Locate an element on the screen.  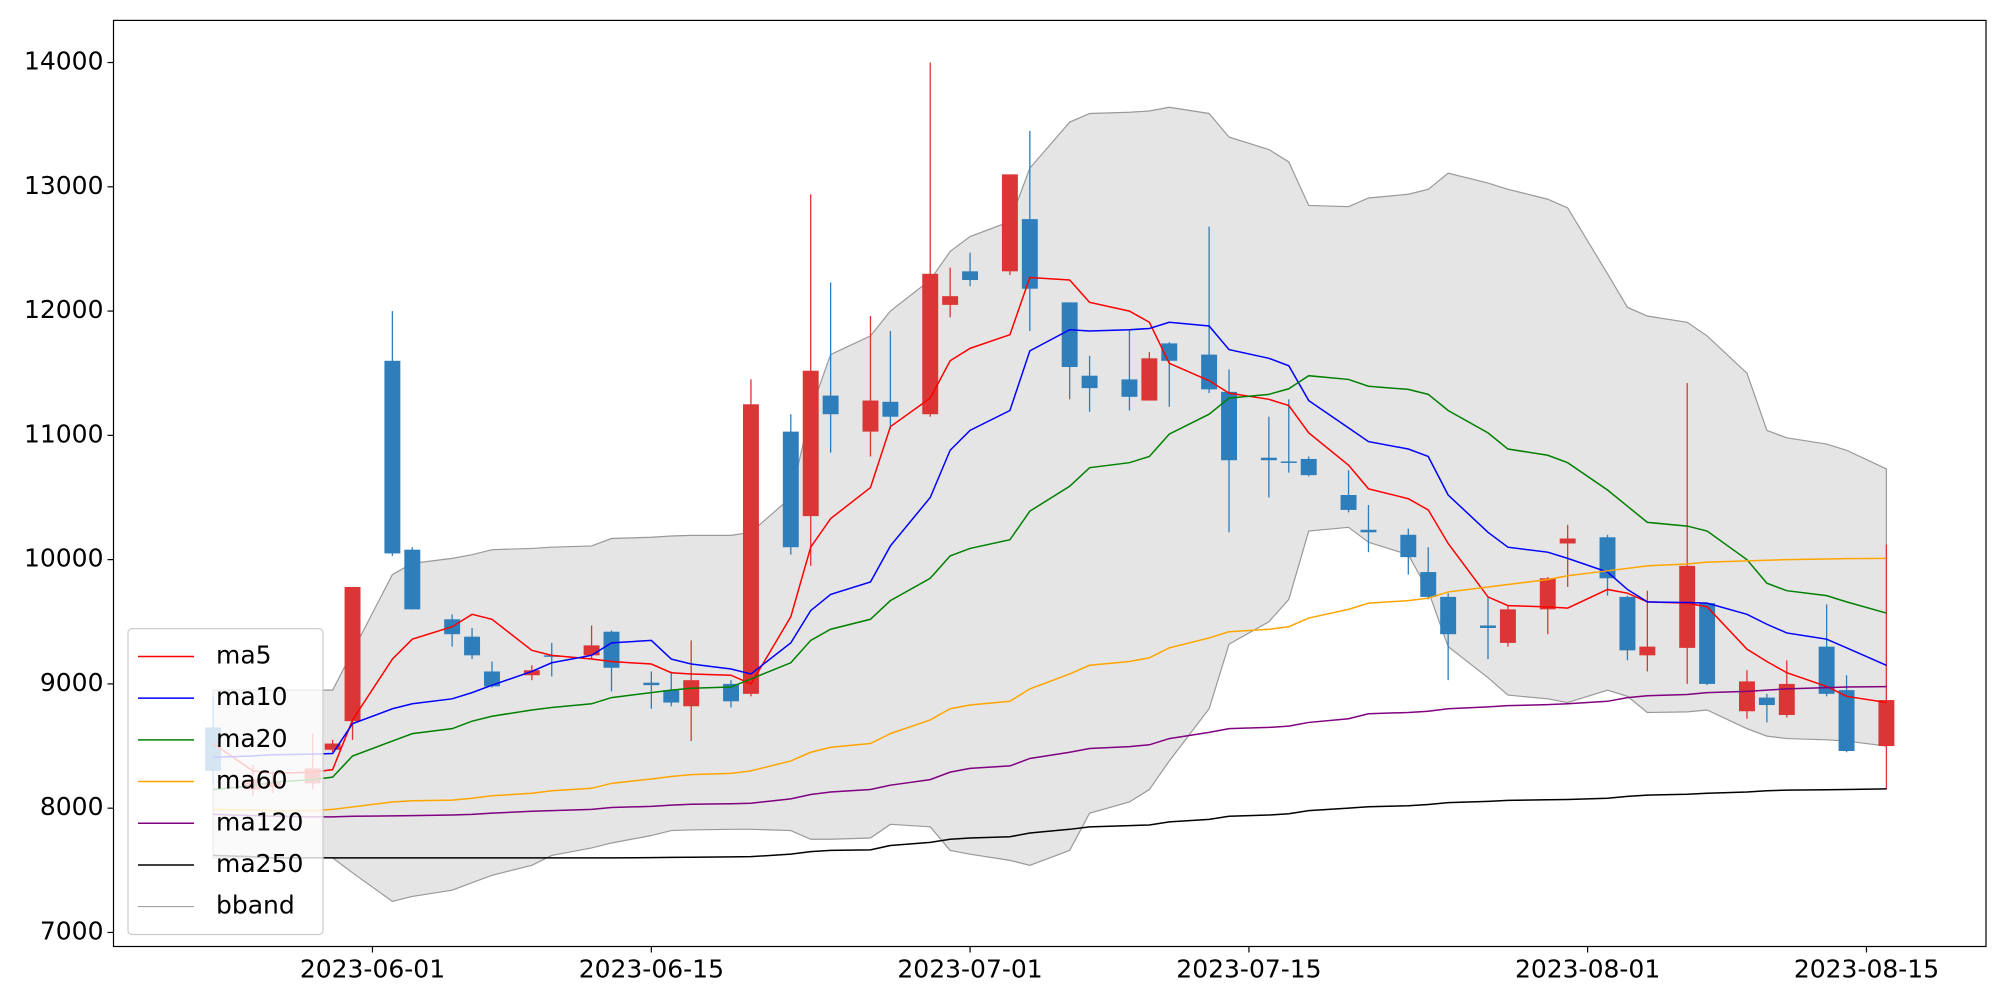
y-tick-label: 9000 is located at coordinates (72, 682).